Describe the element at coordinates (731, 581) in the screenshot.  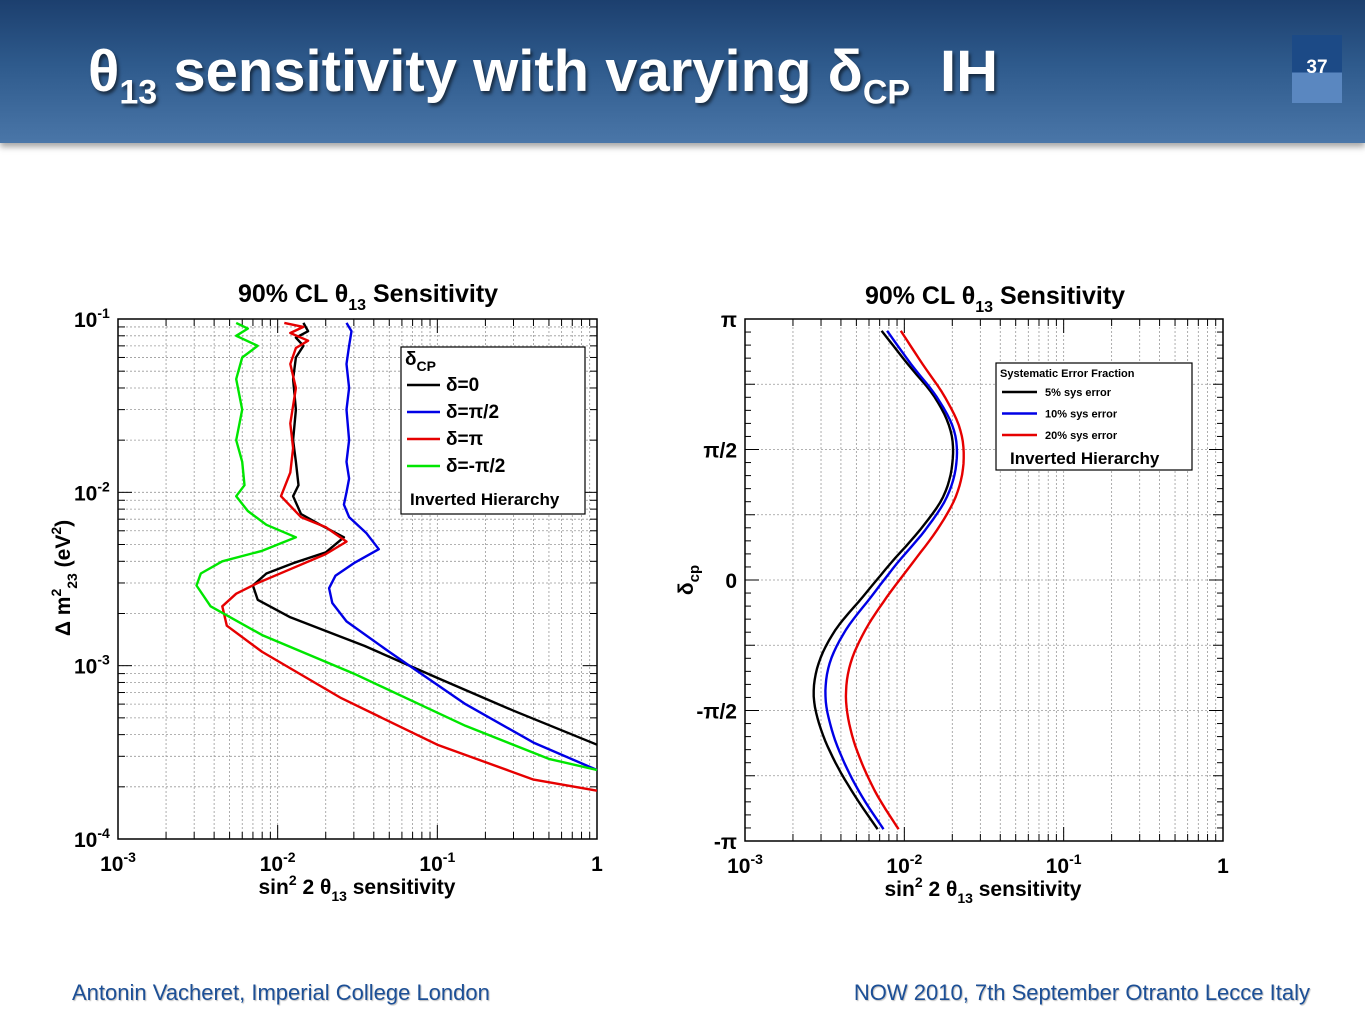
I see `y-tick-label: 0` at that location.